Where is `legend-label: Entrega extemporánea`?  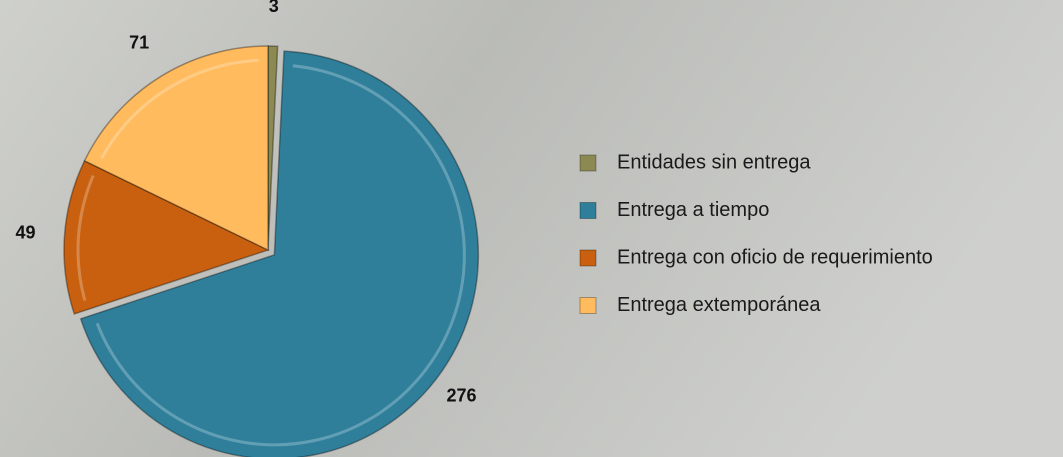 legend-label: Entrega extemporánea is located at coordinates (719, 305).